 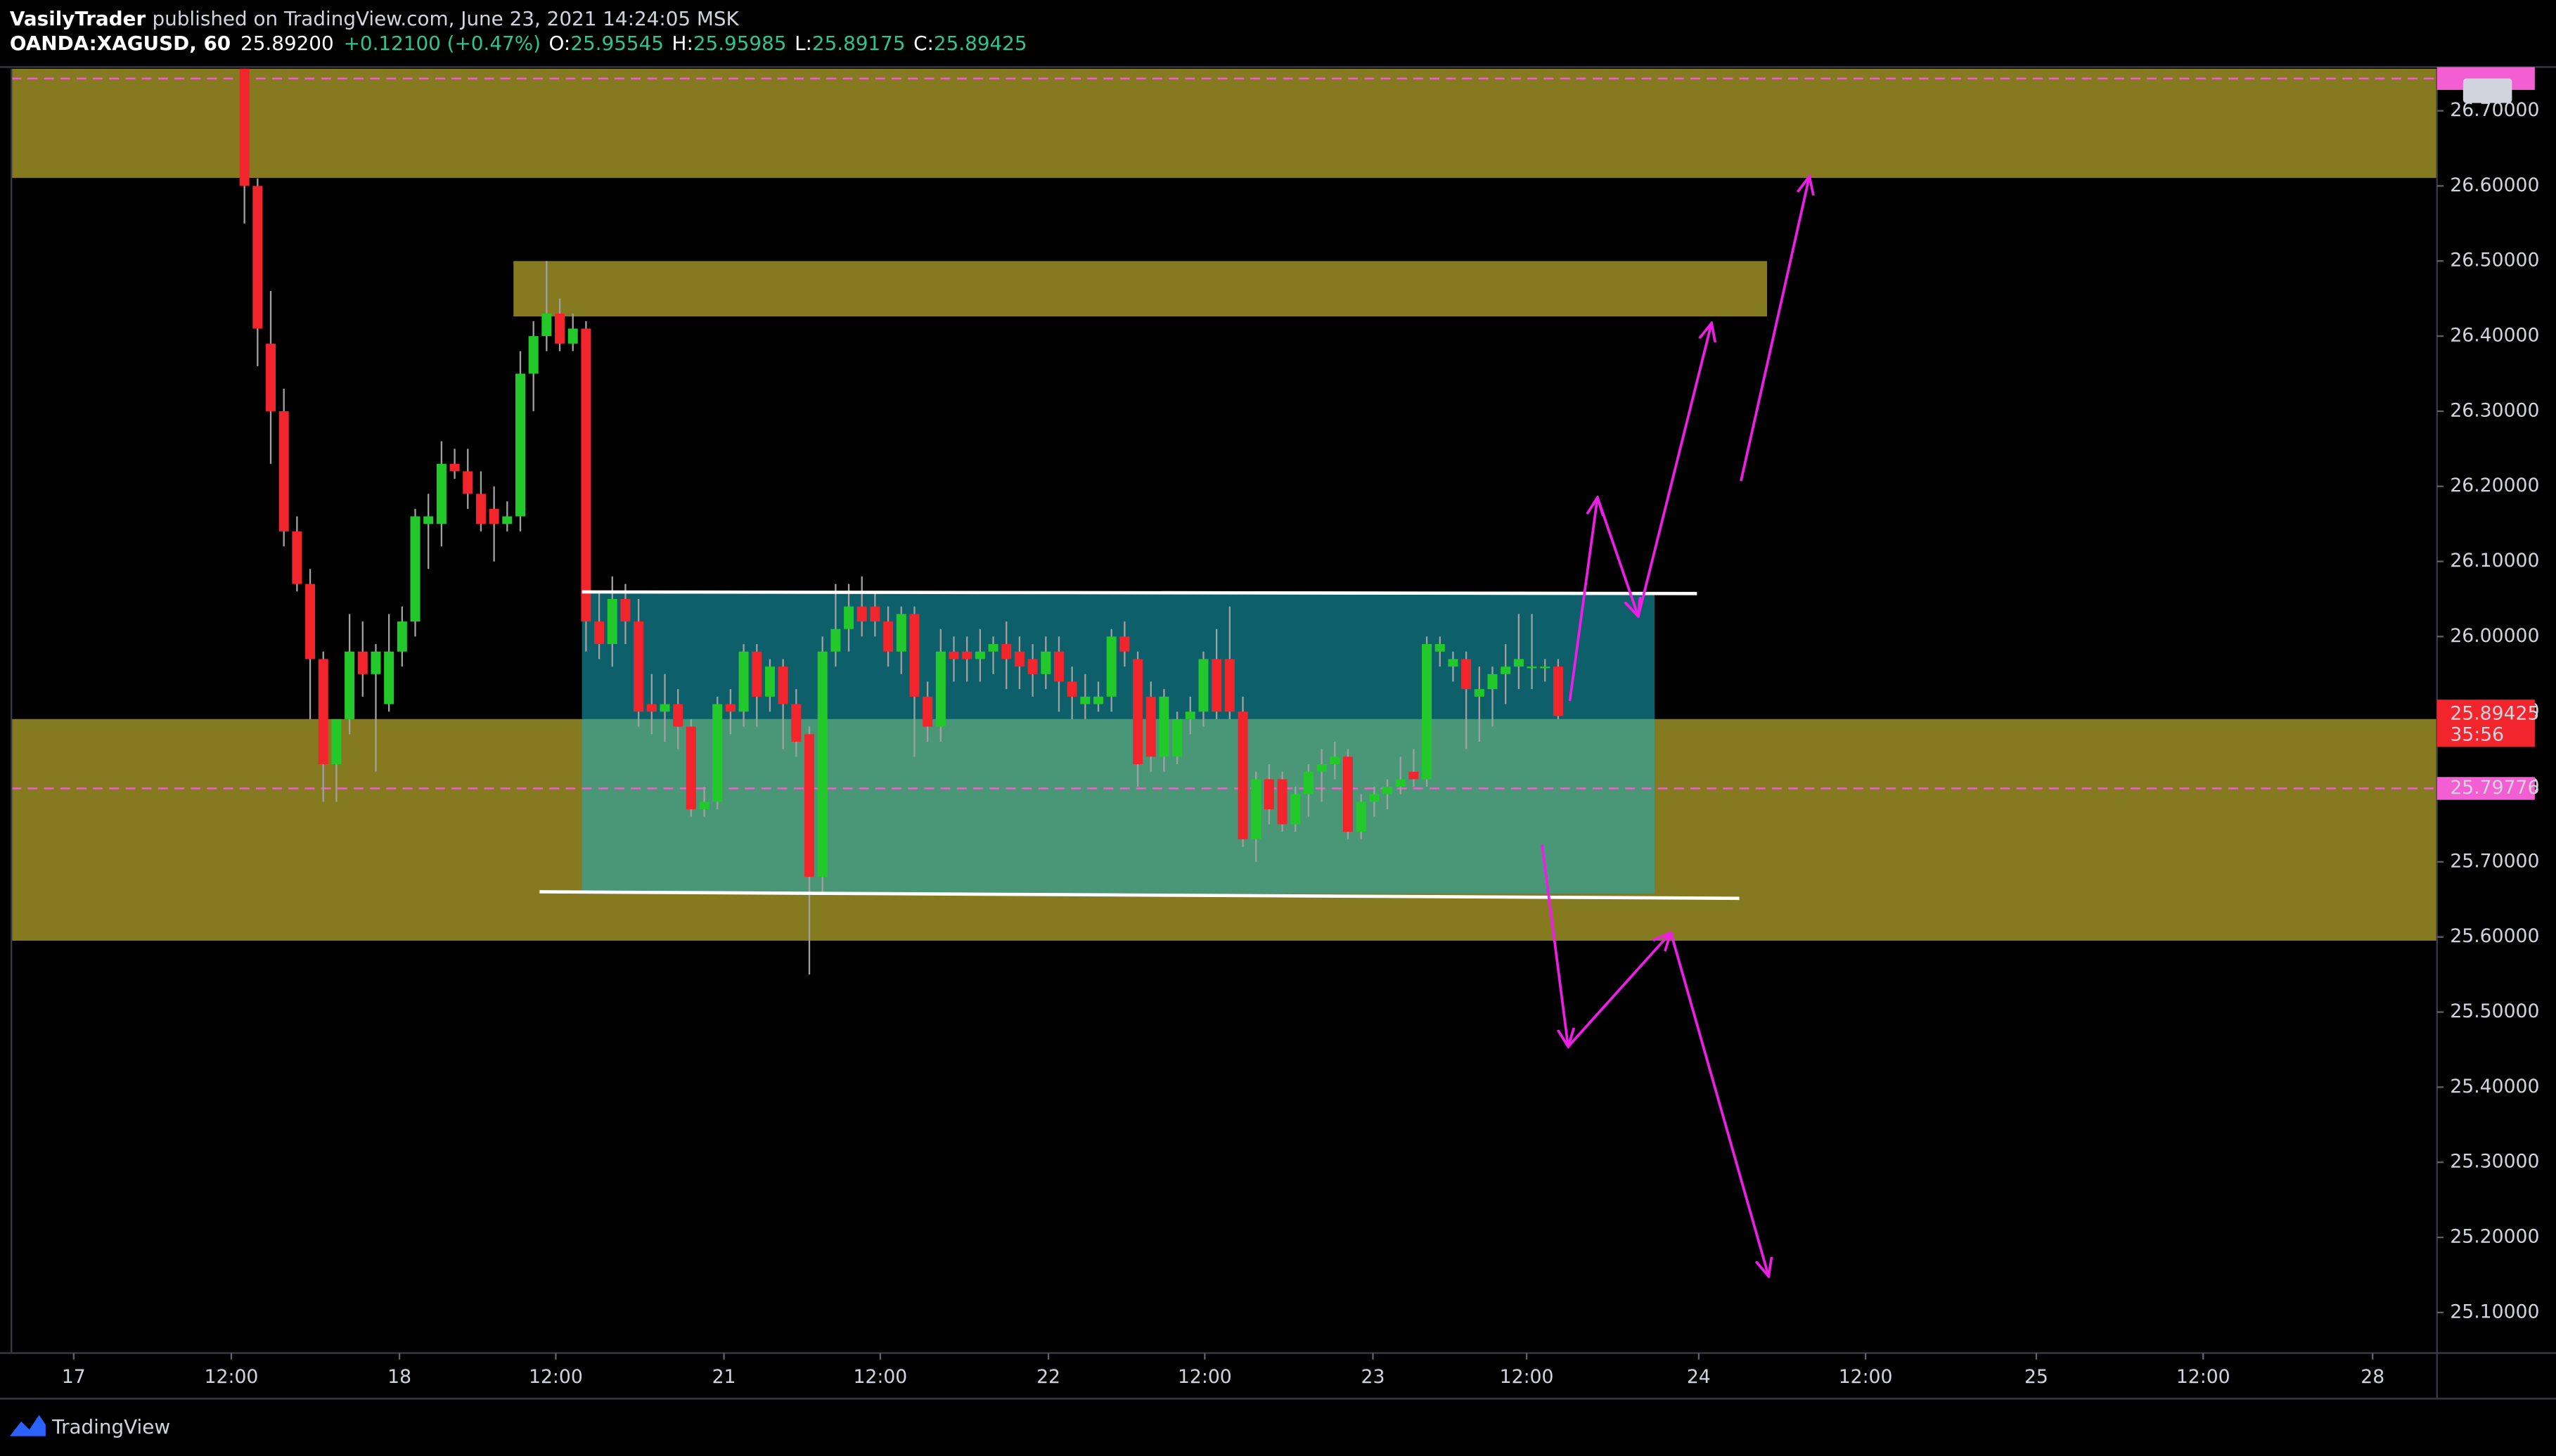 What do you see at coordinates (560, 43) in the screenshot?
I see `open-label: O:` at bounding box center [560, 43].